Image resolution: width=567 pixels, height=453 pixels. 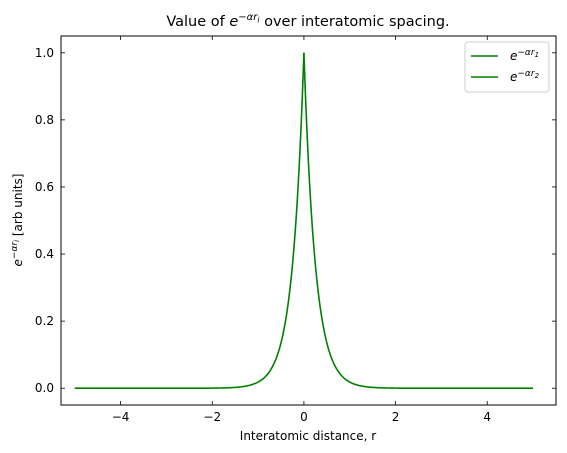 What do you see at coordinates (525, 76) in the screenshot?
I see `legend-label-series-2: e−αr2` at bounding box center [525, 76].